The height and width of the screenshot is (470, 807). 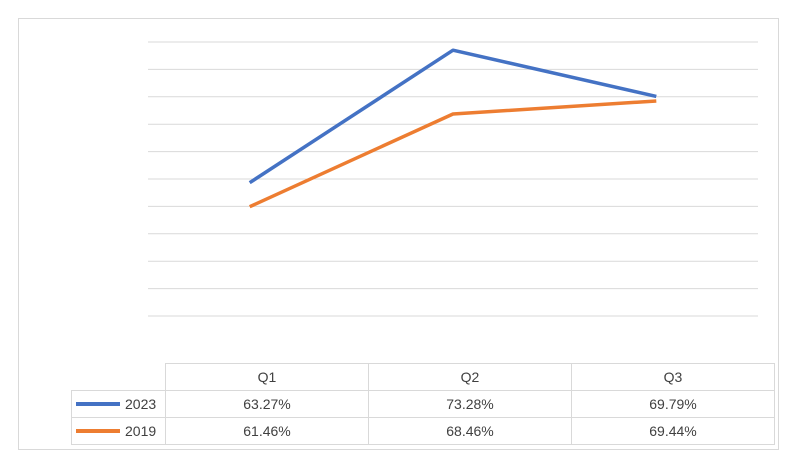 I want to click on series-line-2023, so click(x=452, y=116).